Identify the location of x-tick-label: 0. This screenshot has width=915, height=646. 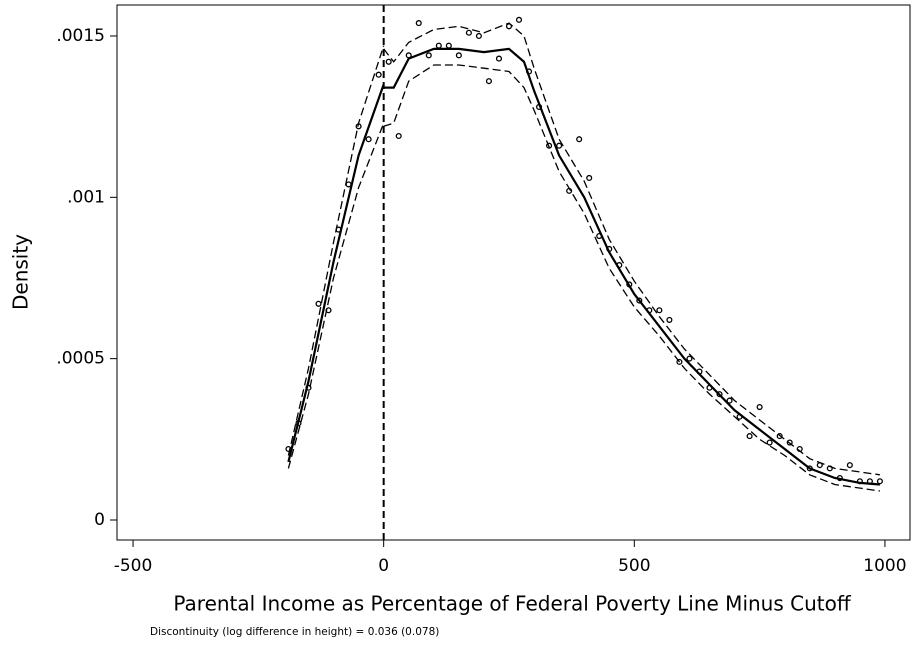
(383, 566).